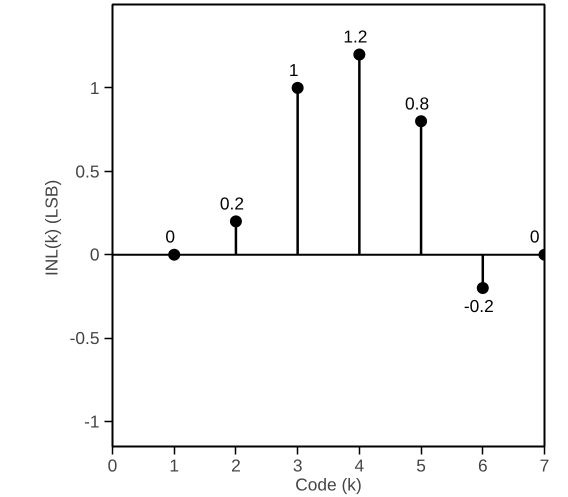  I want to click on x-tick-label: 1, so click(174, 466).